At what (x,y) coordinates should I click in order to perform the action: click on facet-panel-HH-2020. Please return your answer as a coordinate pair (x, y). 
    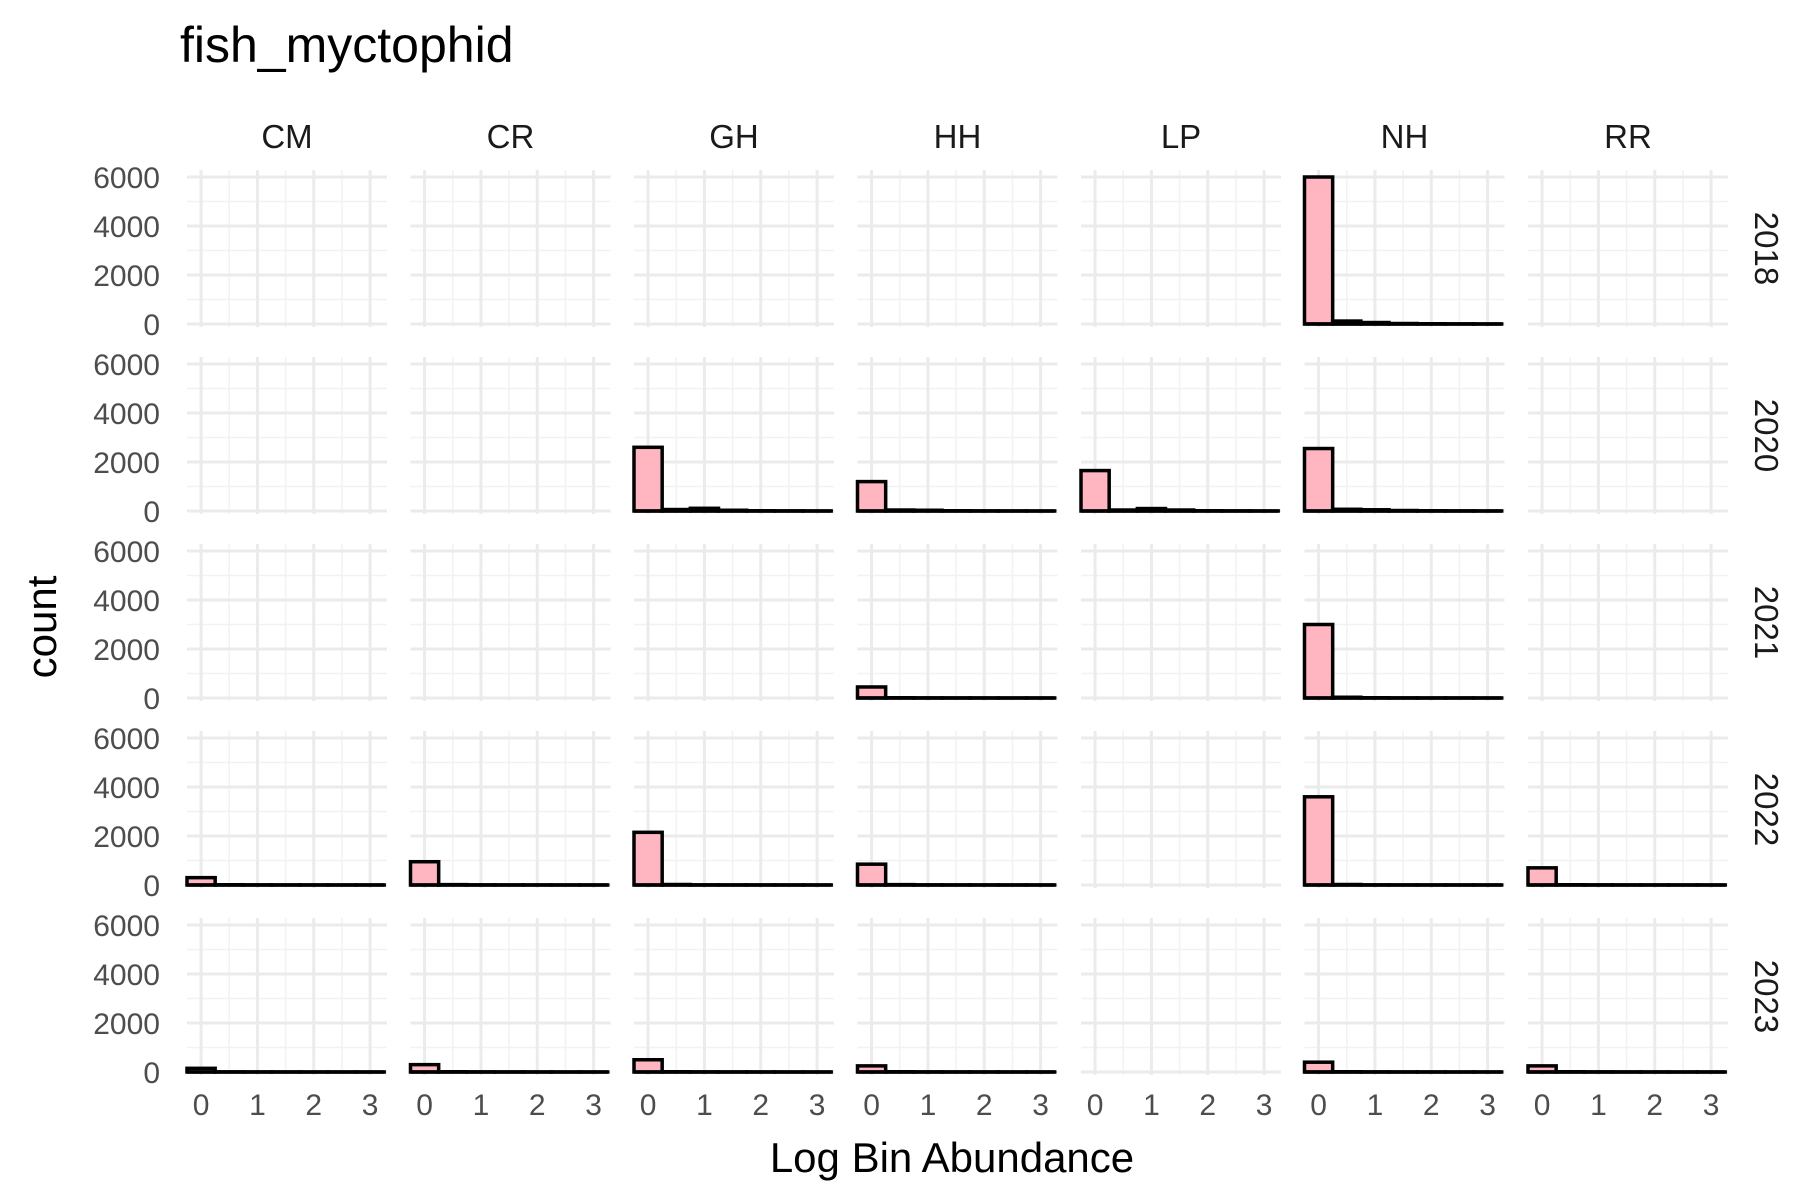
    Looking at the image, I should click on (956, 435).